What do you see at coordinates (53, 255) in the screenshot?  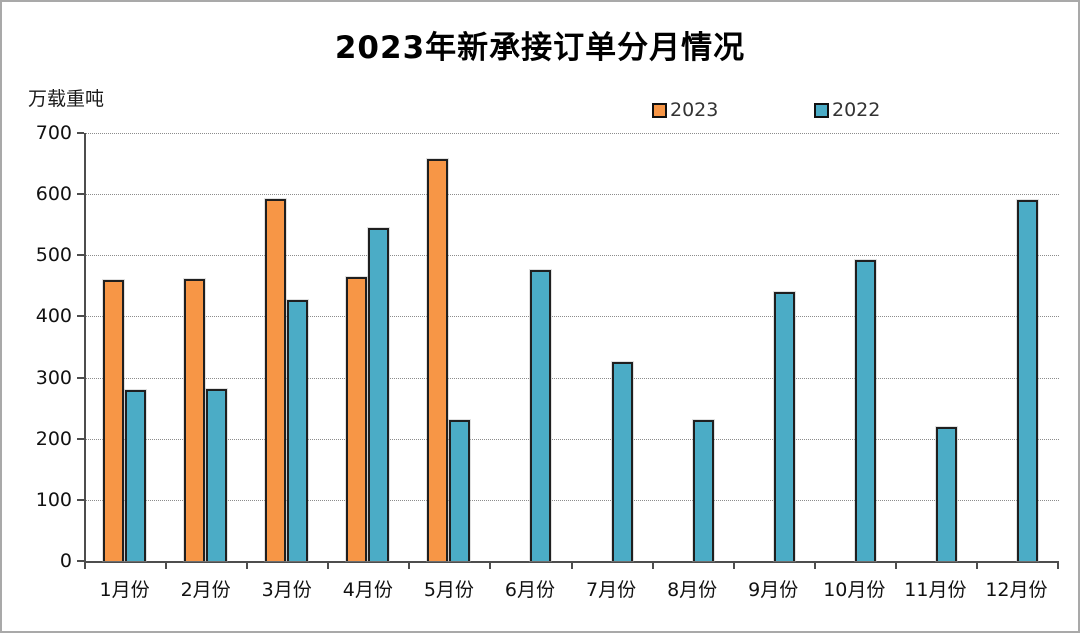 I see `y-tick-label-500: 500` at bounding box center [53, 255].